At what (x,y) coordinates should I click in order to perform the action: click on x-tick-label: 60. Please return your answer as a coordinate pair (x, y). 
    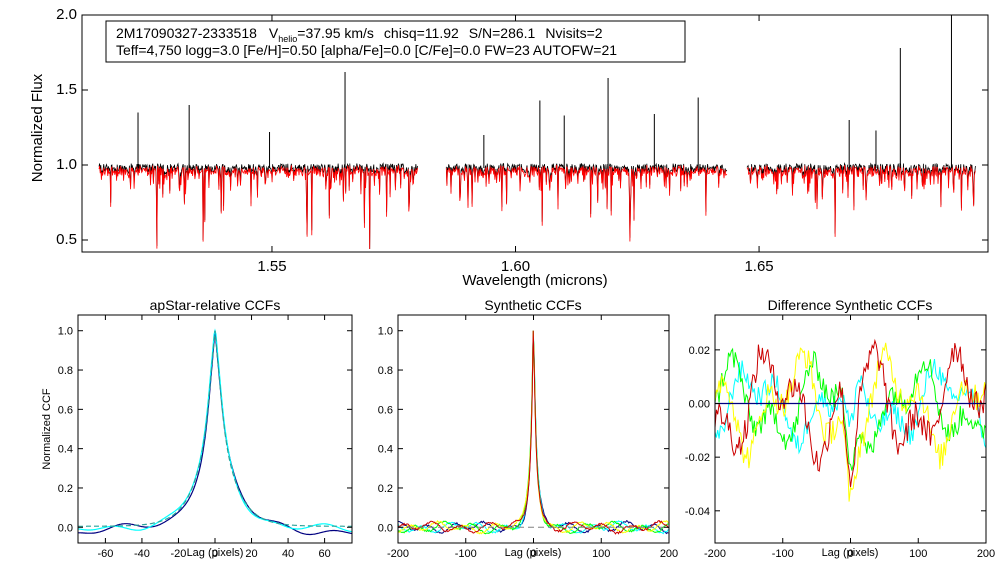
    Looking at the image, I should click on (324, 554).